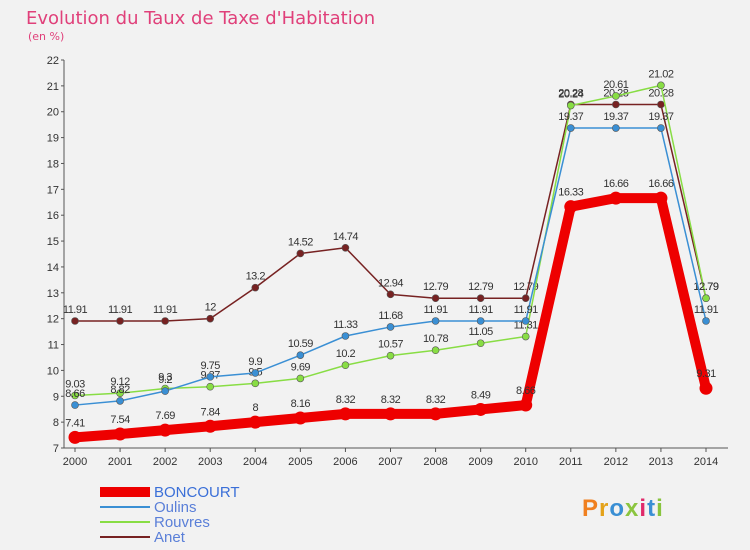  Describe the element at coordinates (390, 345) in the screenshot. I see `data-label: 10.57` at that location.